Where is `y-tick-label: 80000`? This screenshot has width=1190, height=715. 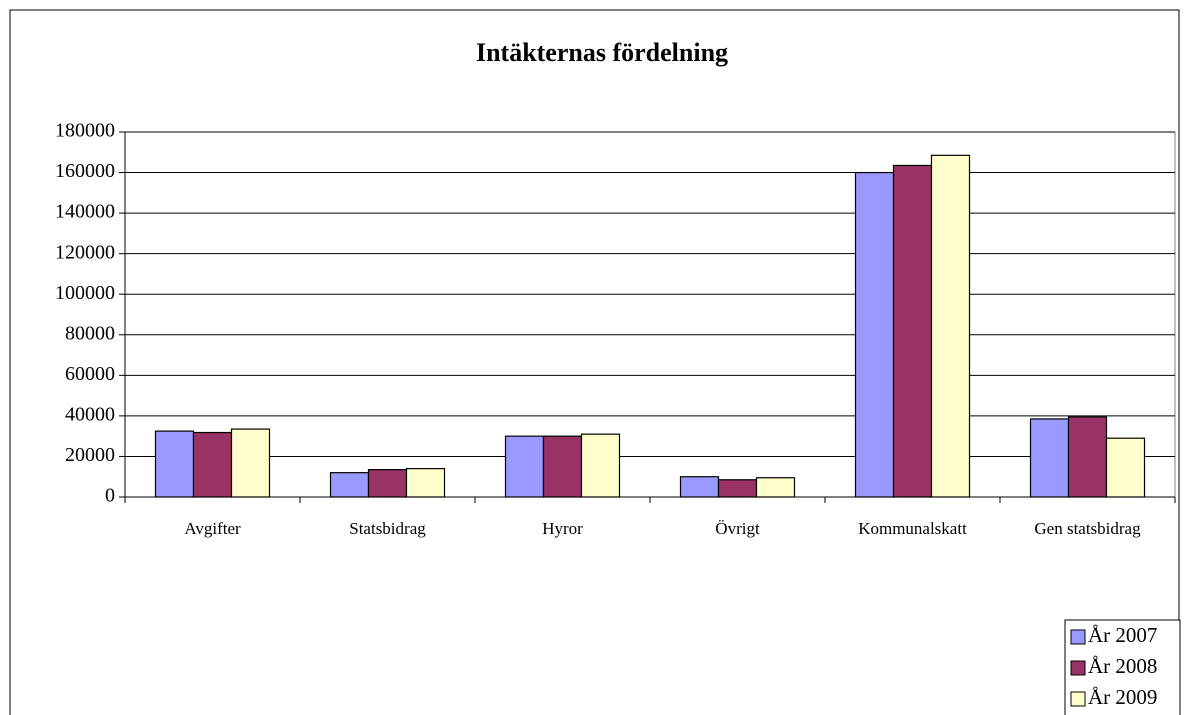 y-tick-label: 80000 is located at coordinates (90, 333).